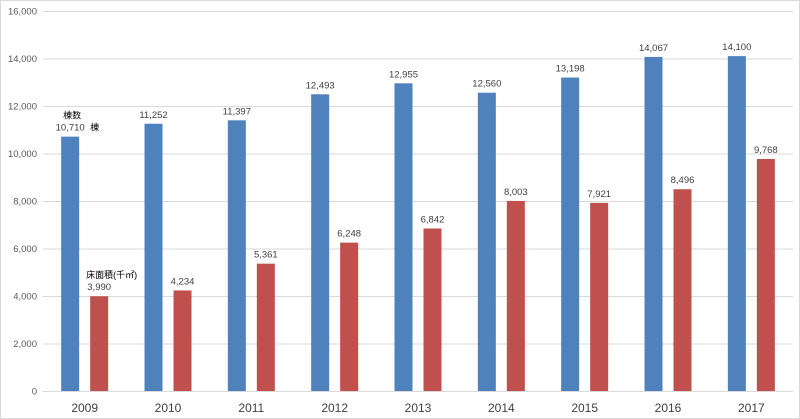  I want to click on y-tick-label: 16,000, so click(22, 12).